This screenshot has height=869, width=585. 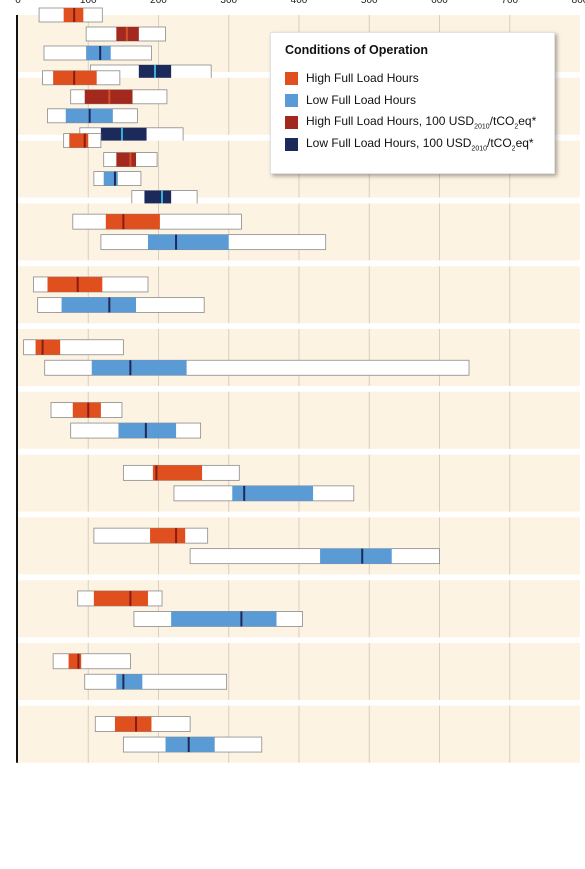 I want to click on x-tick-label: 800, so click(x=578, y=3).